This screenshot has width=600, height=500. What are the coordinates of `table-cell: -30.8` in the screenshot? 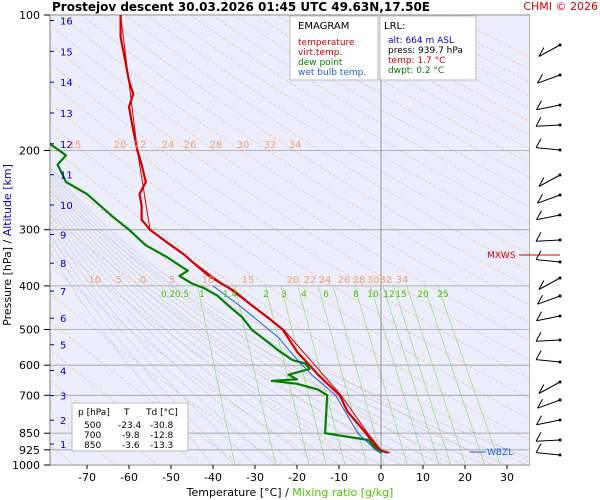 It's located at (162, 426).